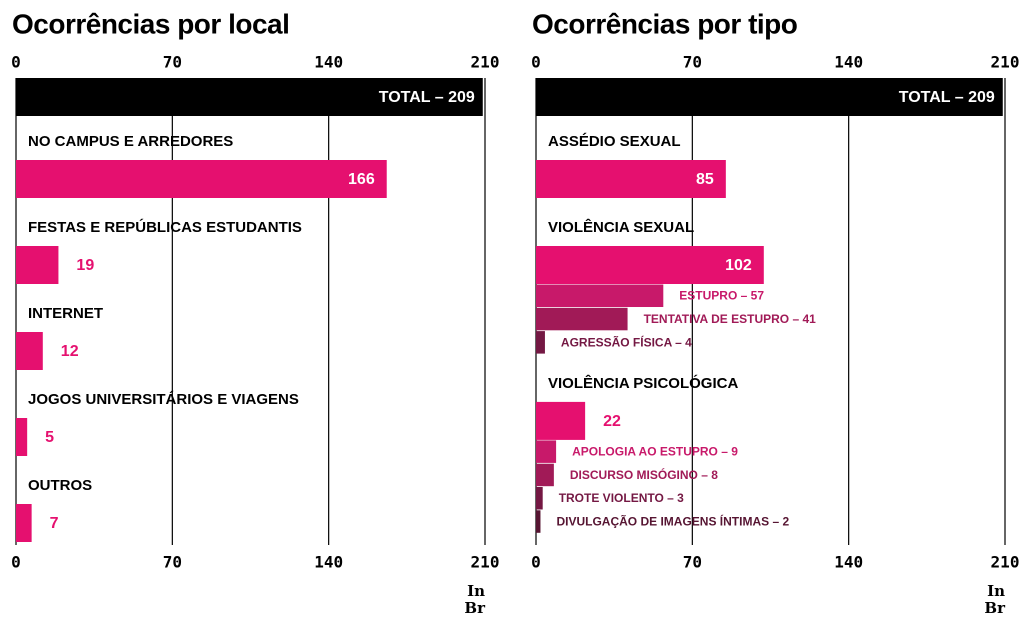  I want to click on value-label: 22, so click(612, 421).